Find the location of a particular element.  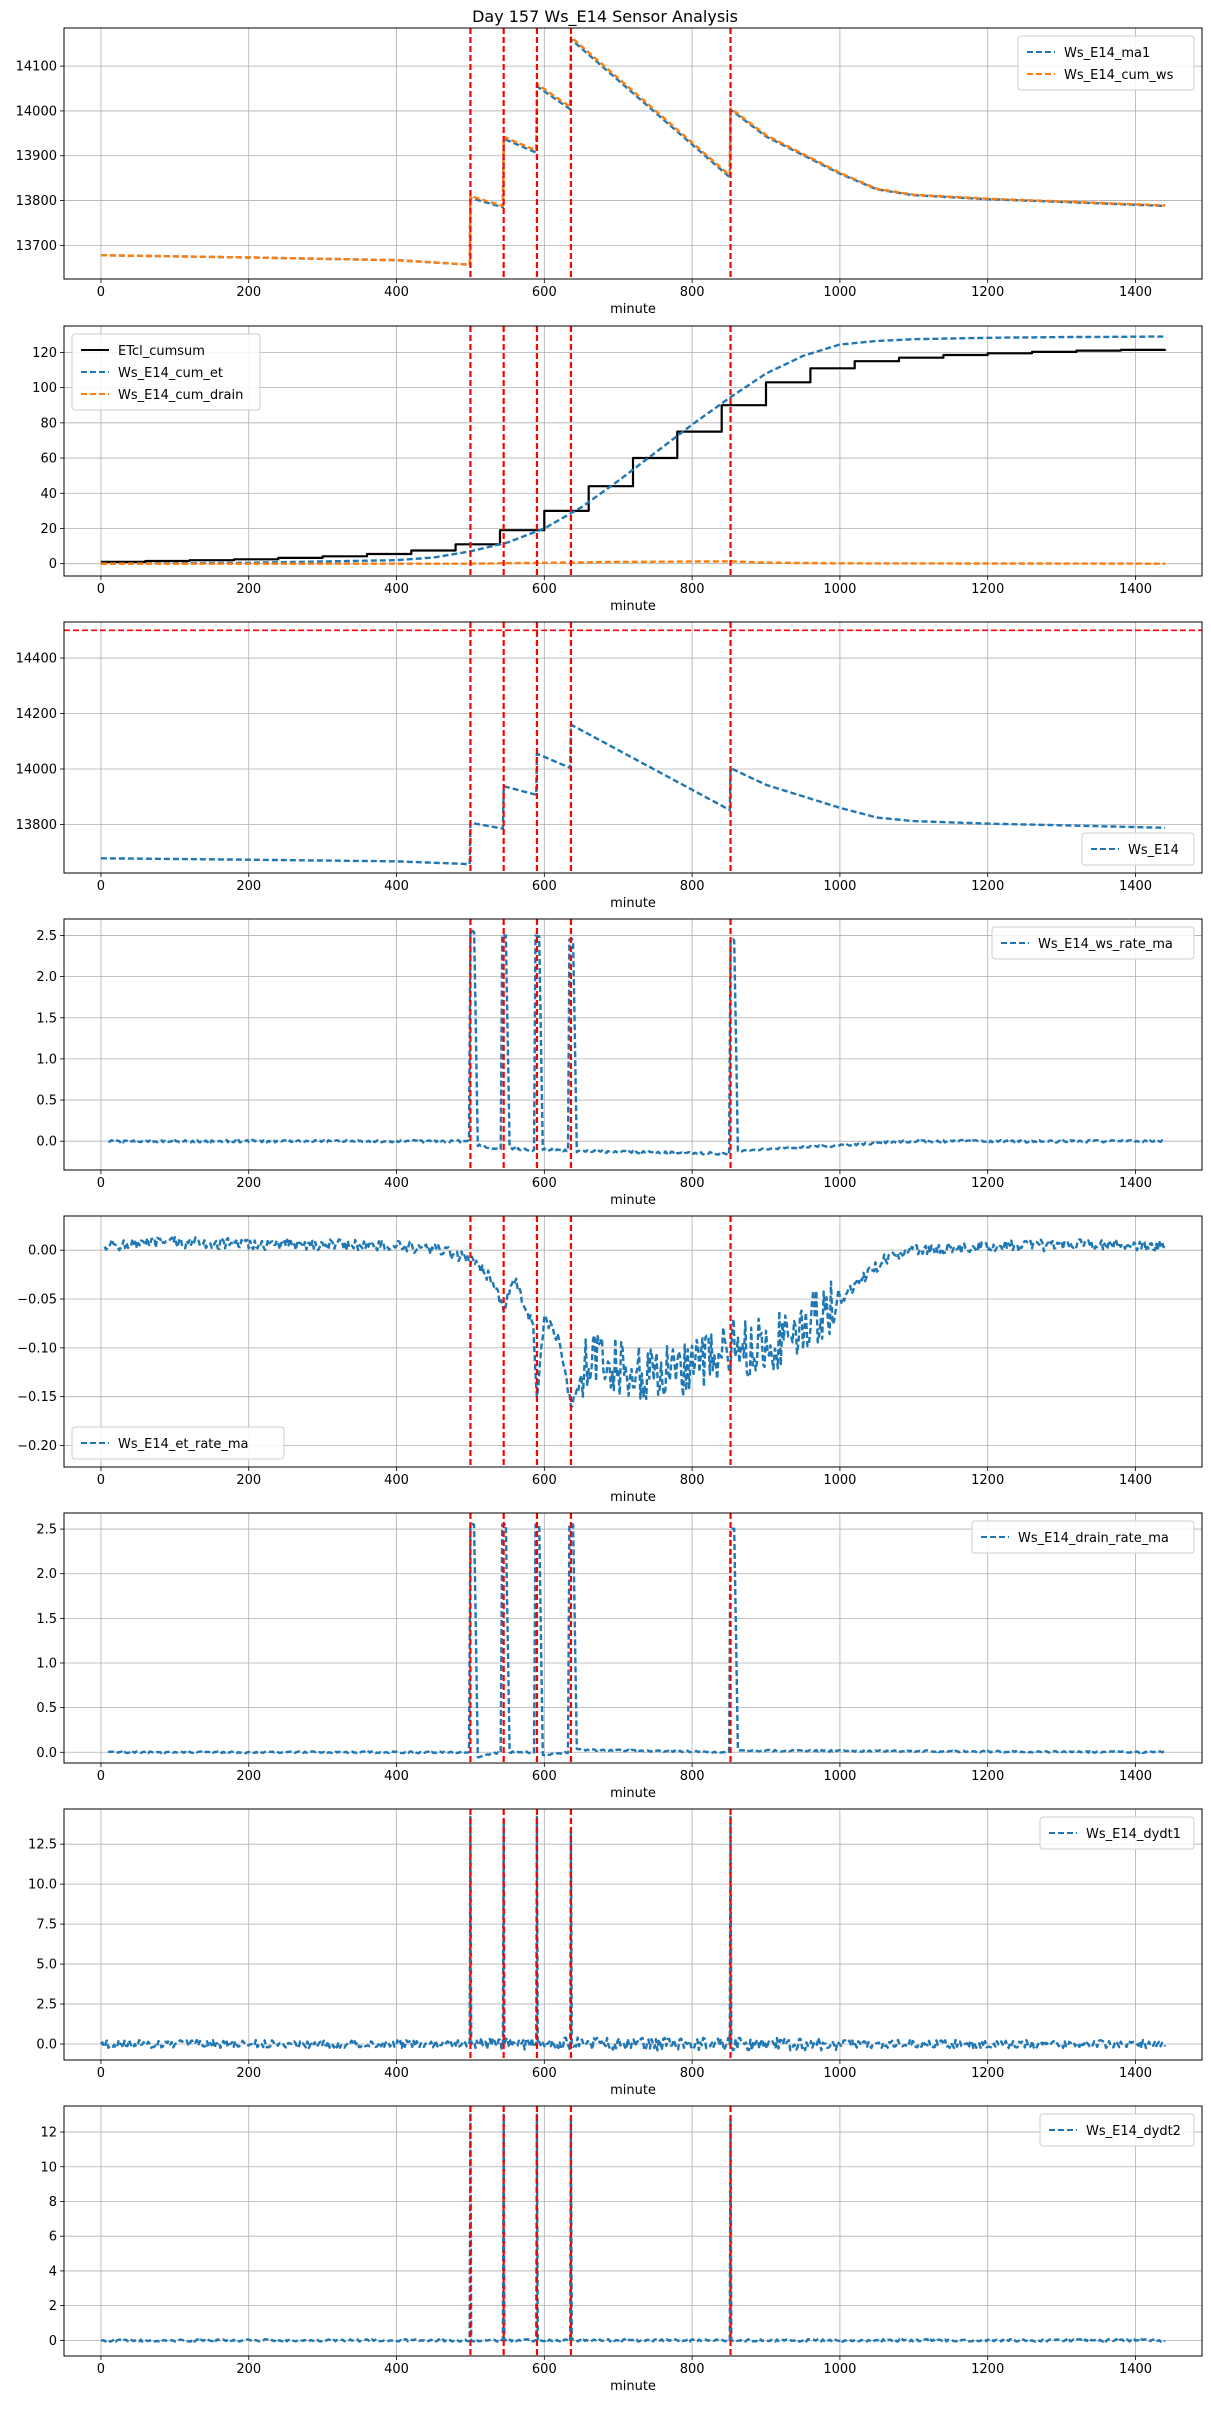

y-tick-label: −0.05 is located at coordinates (37, 1300).